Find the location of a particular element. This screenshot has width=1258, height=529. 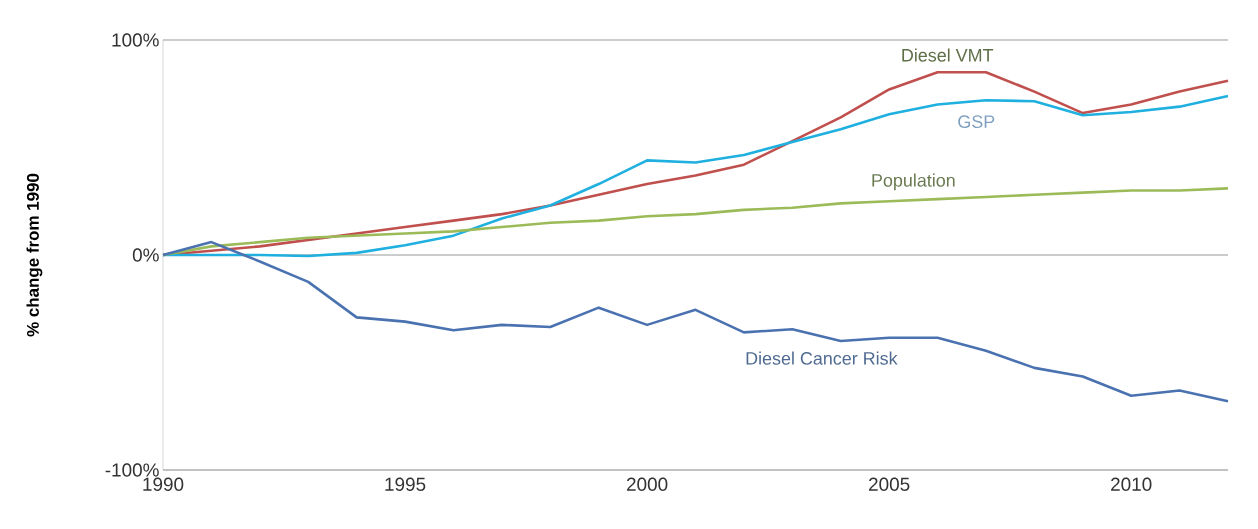

x-tick-label: 2010 is located at coordinates (1131, 484).